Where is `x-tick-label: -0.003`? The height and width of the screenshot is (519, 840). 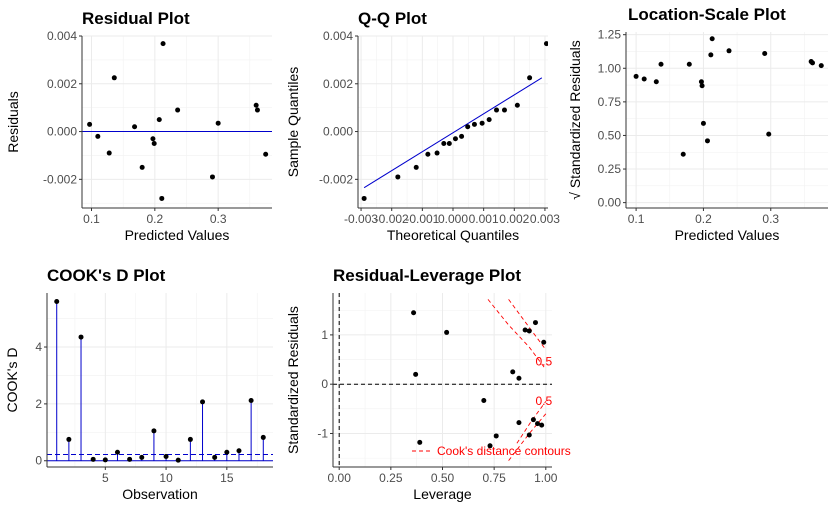
x-tick-label: -0.003 is located at coordinates (361, 219).